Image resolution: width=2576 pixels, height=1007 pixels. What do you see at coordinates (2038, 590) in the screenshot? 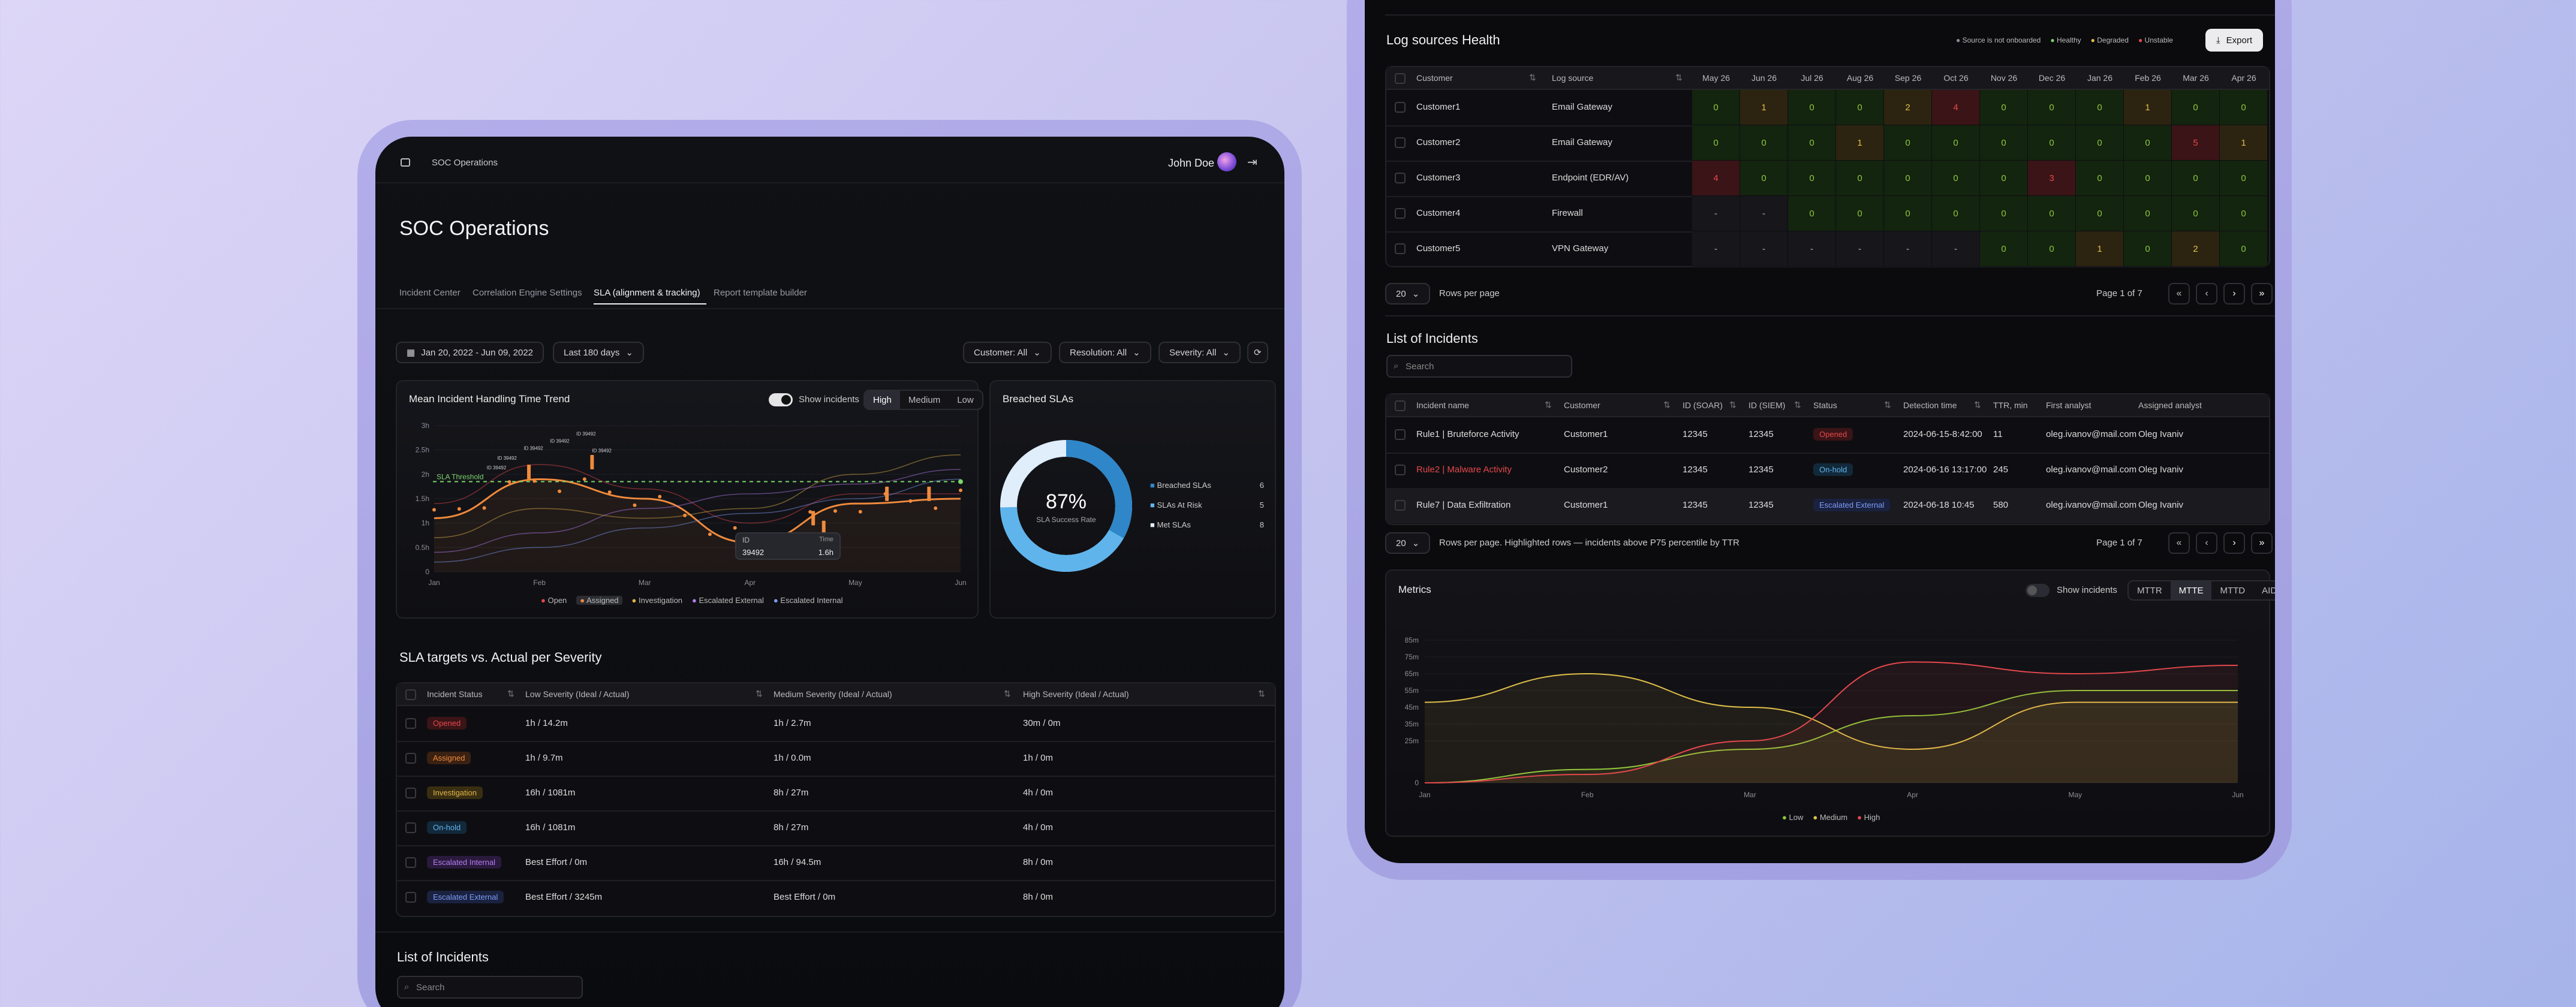
I see `metrics-show-incidents-toggle` at bounding box center [2038, 590].